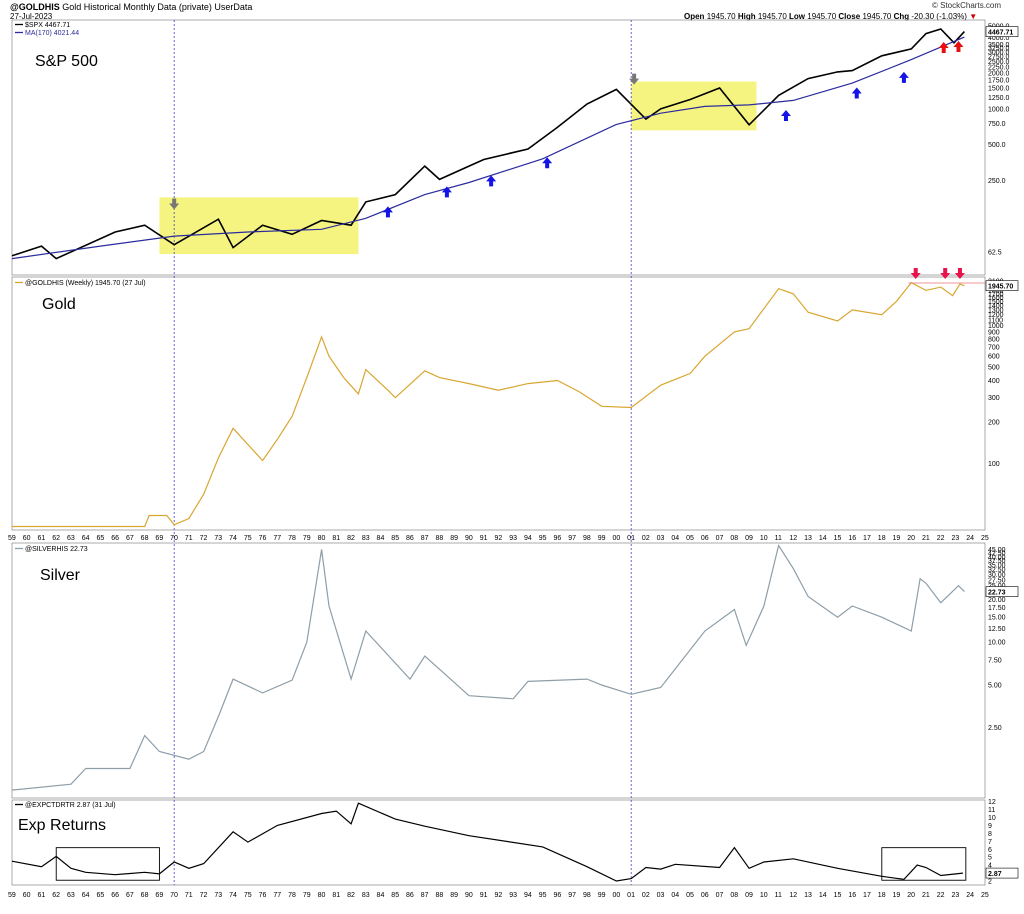 This screenshot has height=914, width=1024. I want to click on y-tick-3-11: 27.50, so click(997, 580).